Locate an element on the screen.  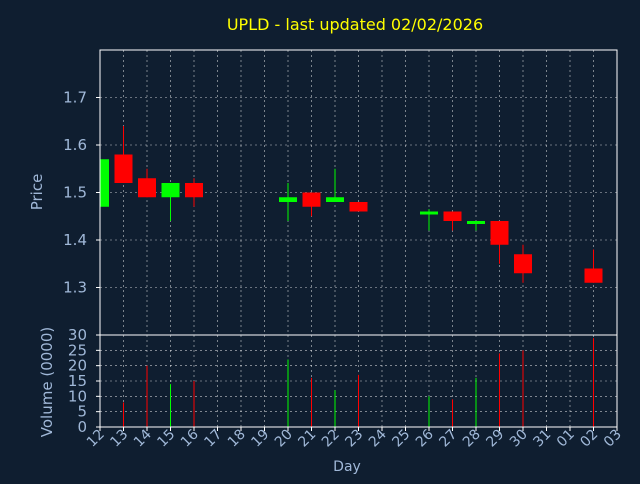
volume-y-tick-label: 15 is located at coordinates (77, 381).